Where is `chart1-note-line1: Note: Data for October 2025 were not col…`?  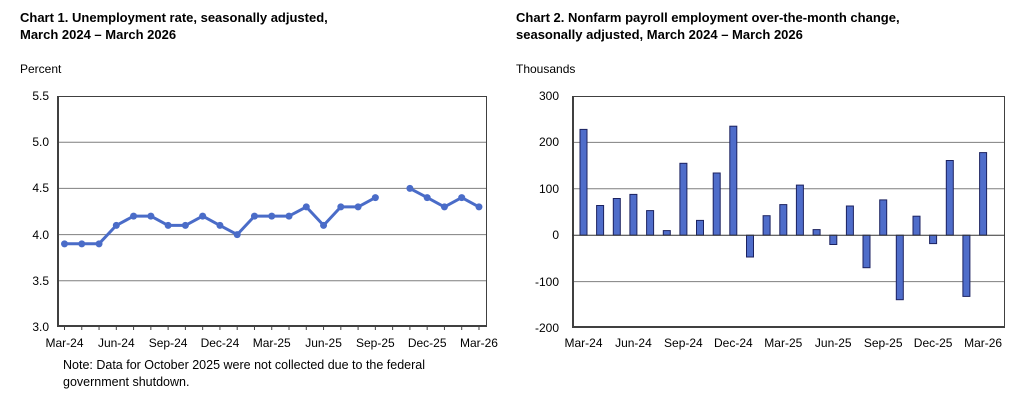 chart1-note-line1: Note: Data for October 2025 were not col… is located at coordinates (244, 365).